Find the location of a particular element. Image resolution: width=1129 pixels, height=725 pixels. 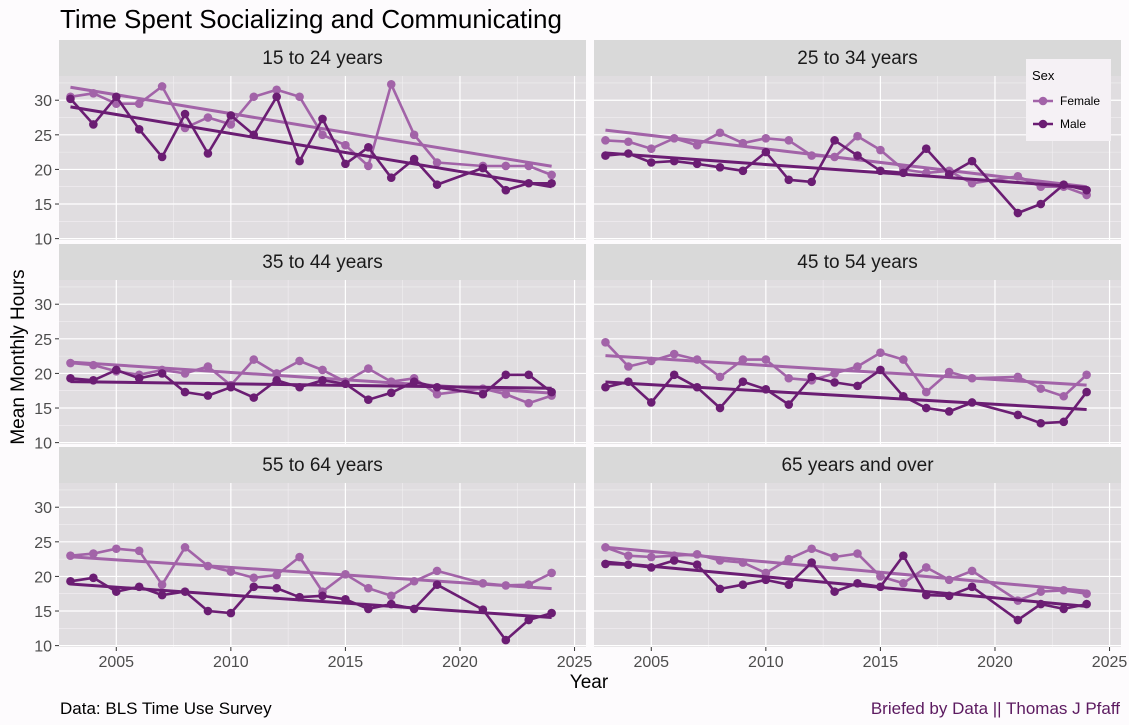

x-tick-label: 2015 is located at coordinates (346, 662).